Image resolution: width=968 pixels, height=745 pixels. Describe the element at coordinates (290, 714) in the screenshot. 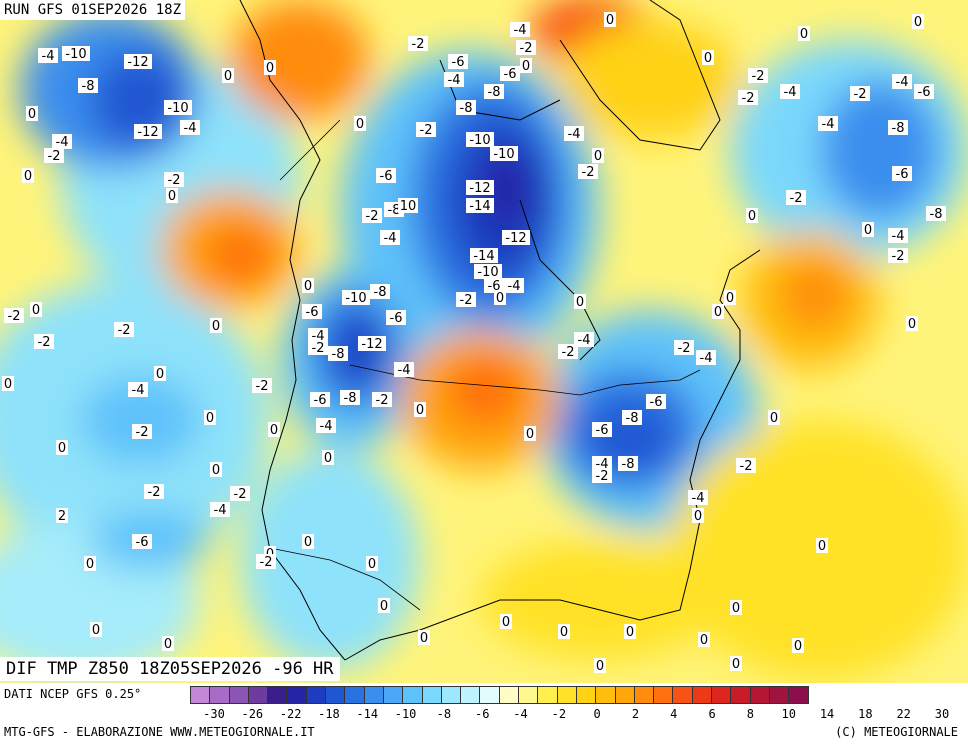

I see `colorbar-tick-label: -22` at that location.